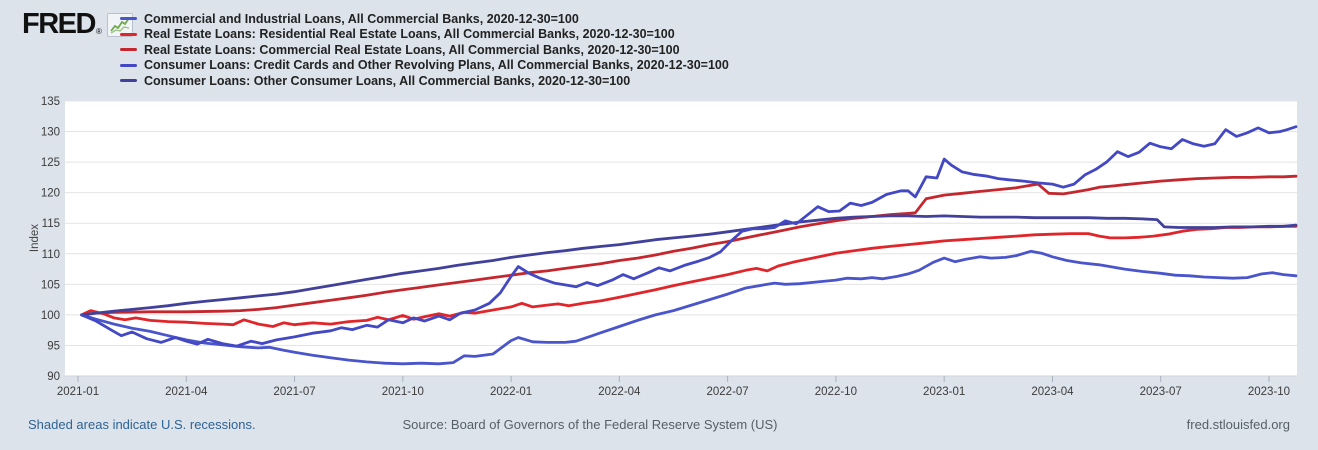 The image size is (1318, 450). Describe the element at coordinates (619, 392) in the screenshot. I see `x-tick-label: 2022-04` at that location.